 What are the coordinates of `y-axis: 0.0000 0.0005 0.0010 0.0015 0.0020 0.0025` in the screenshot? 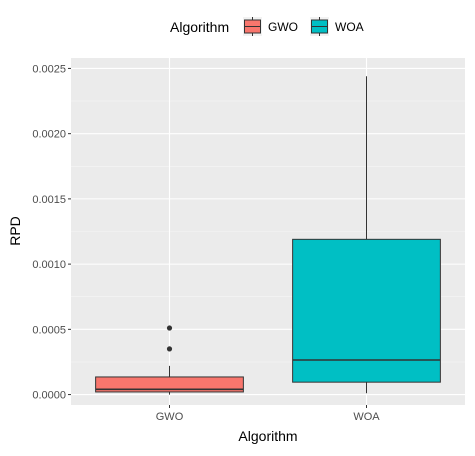 It's located at (51, 232).